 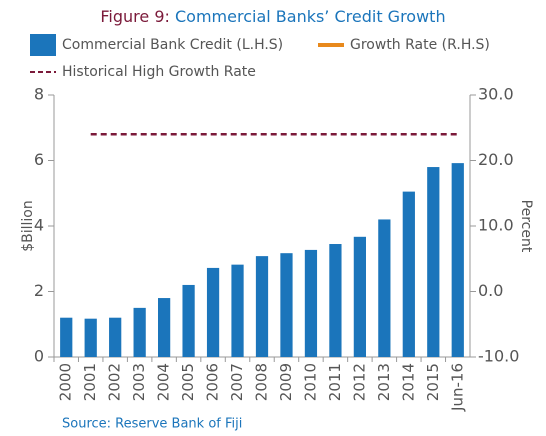 I want to click on x-tick-label: 2011, so click(x=335, y=382).